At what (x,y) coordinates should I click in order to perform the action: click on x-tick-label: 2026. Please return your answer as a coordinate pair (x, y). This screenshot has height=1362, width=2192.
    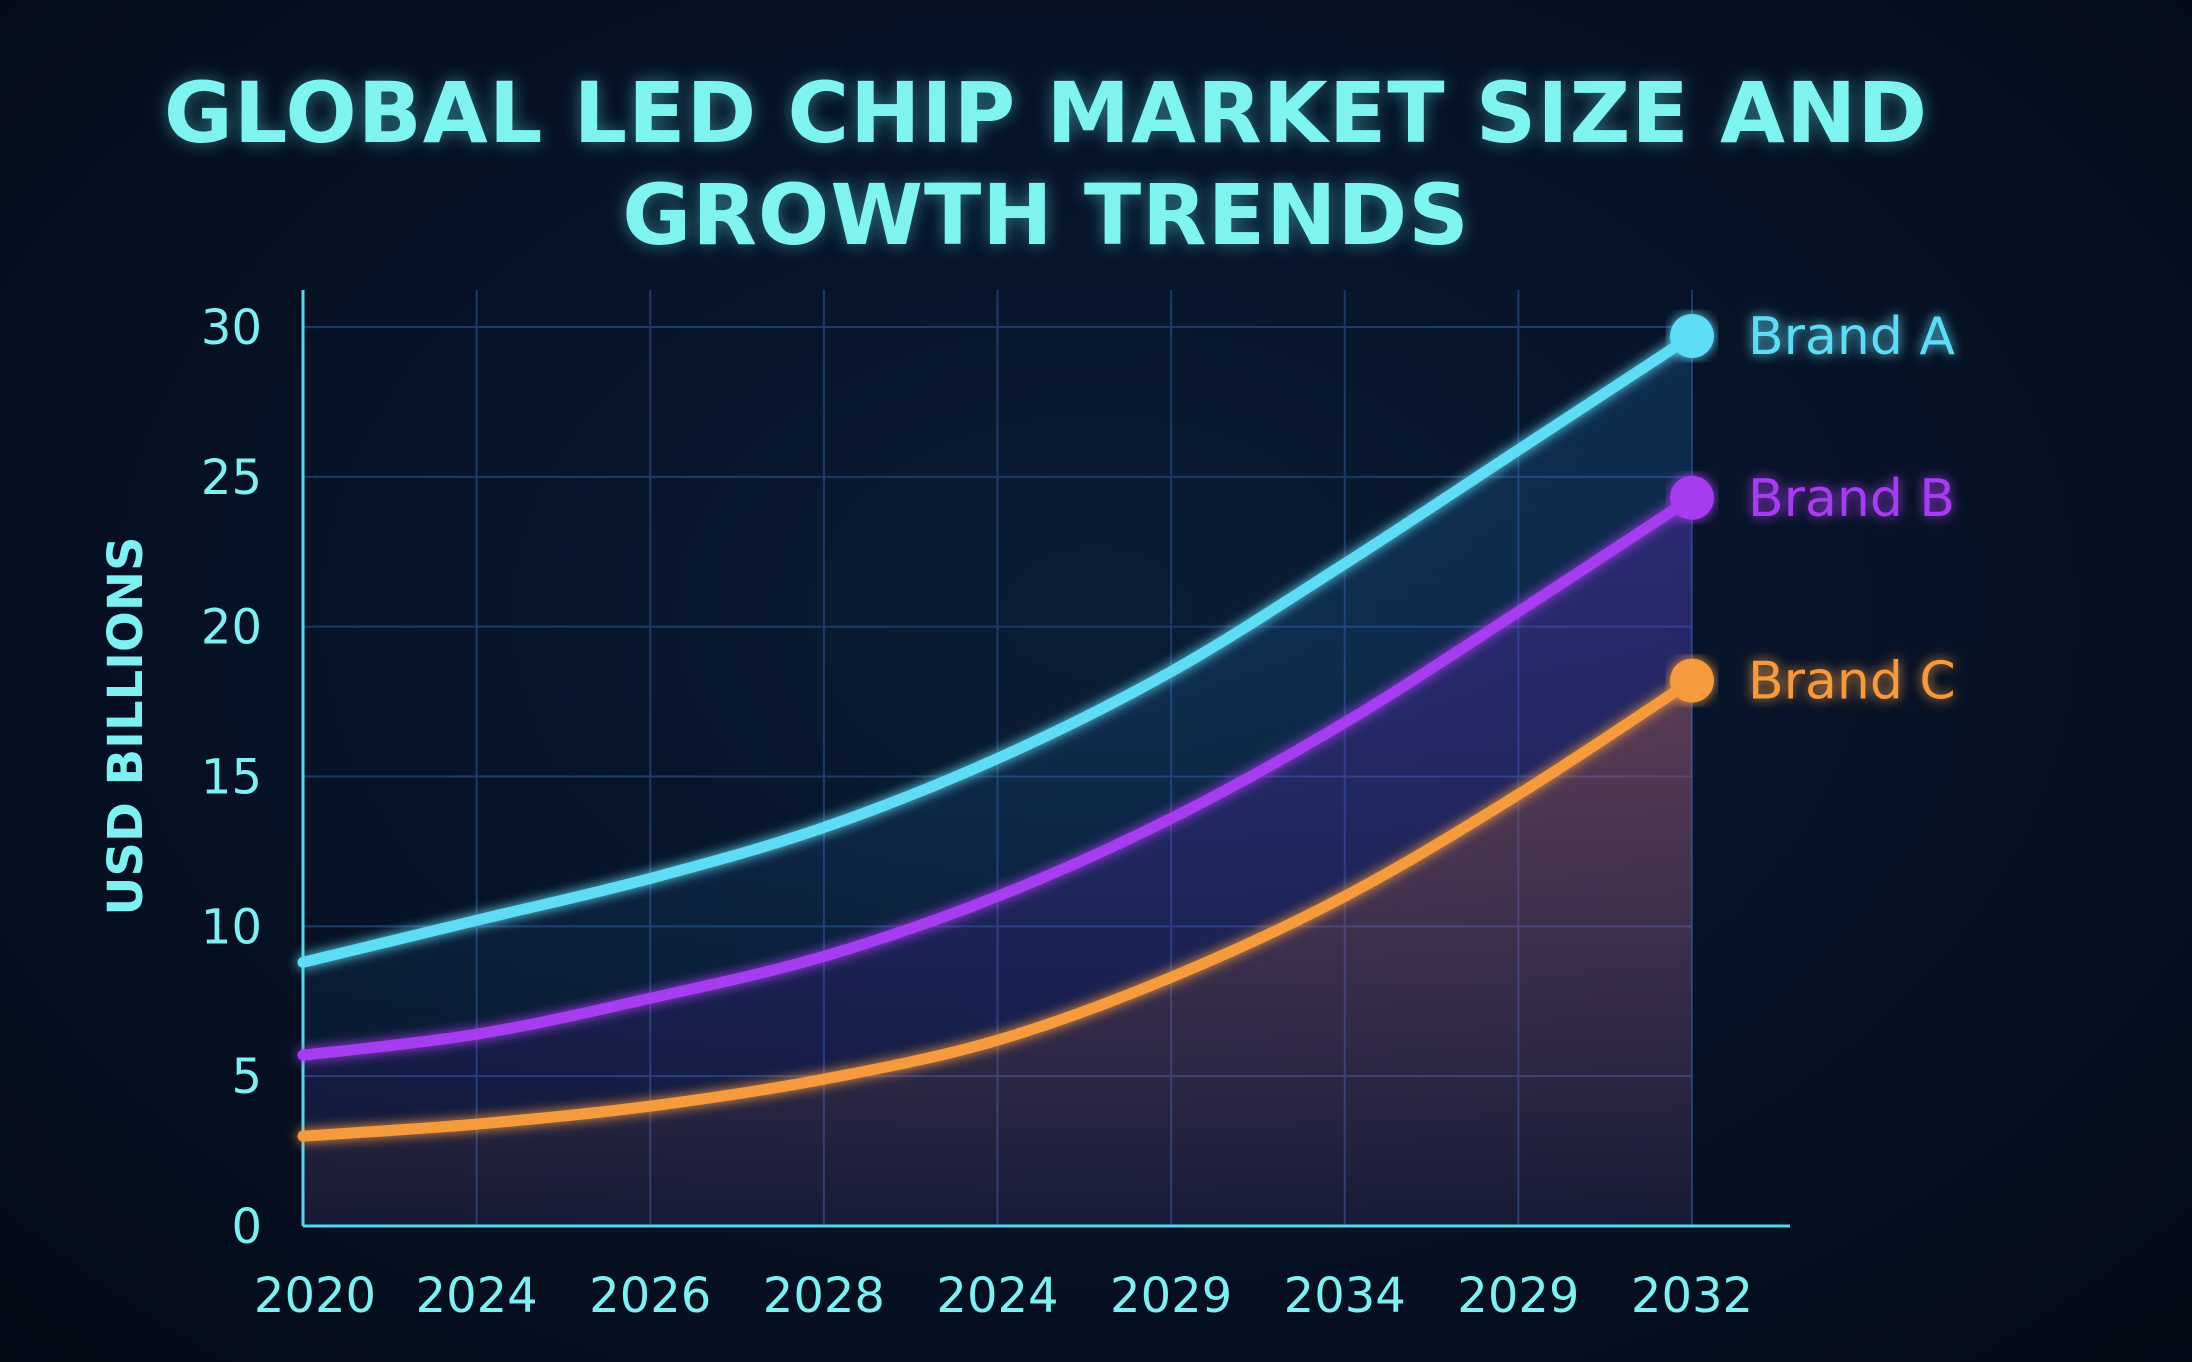
    Looking at the image, I should click on (650, 1296).